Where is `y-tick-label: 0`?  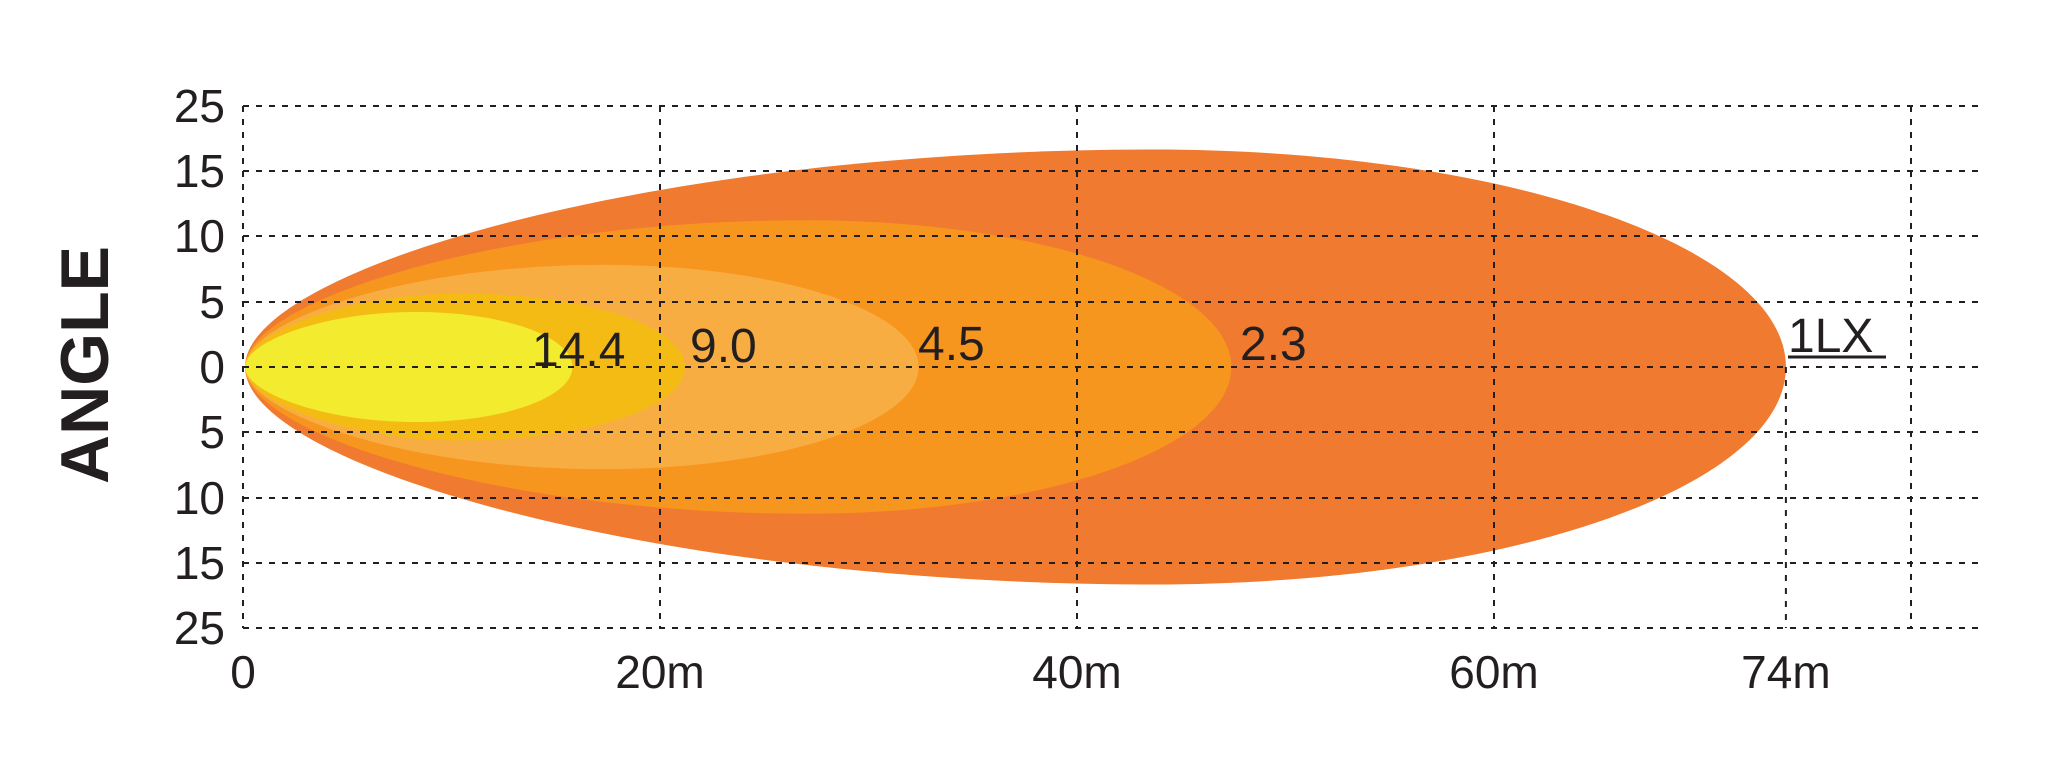 y-tick-label: 0 is located at coordinates (212, 367).